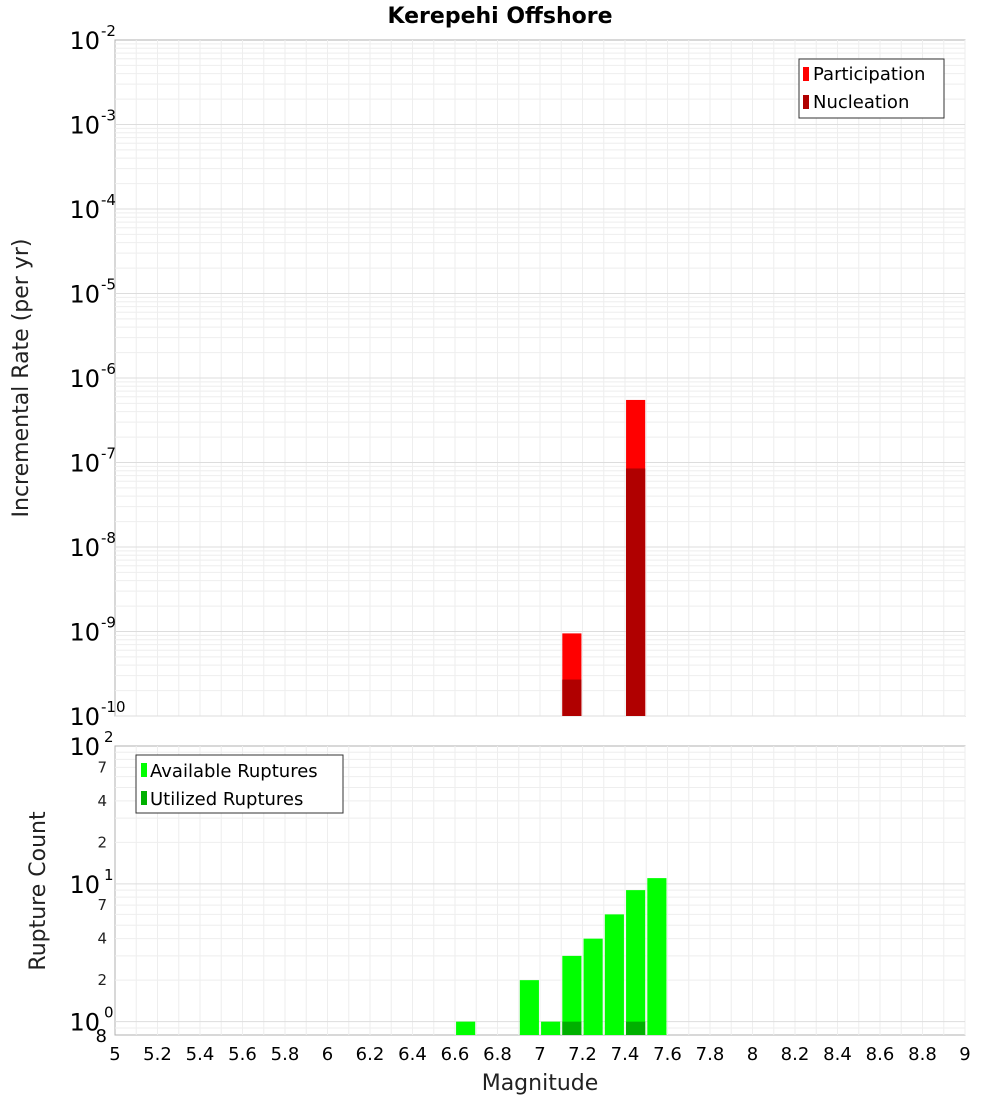 The width and height of the screenshot is (1000, 1100). What do you see at coordinates (226, 799) in the screenshot?
I see `legend-label-utilized: Utilized Ruptures` at bounding box center [226, 799].